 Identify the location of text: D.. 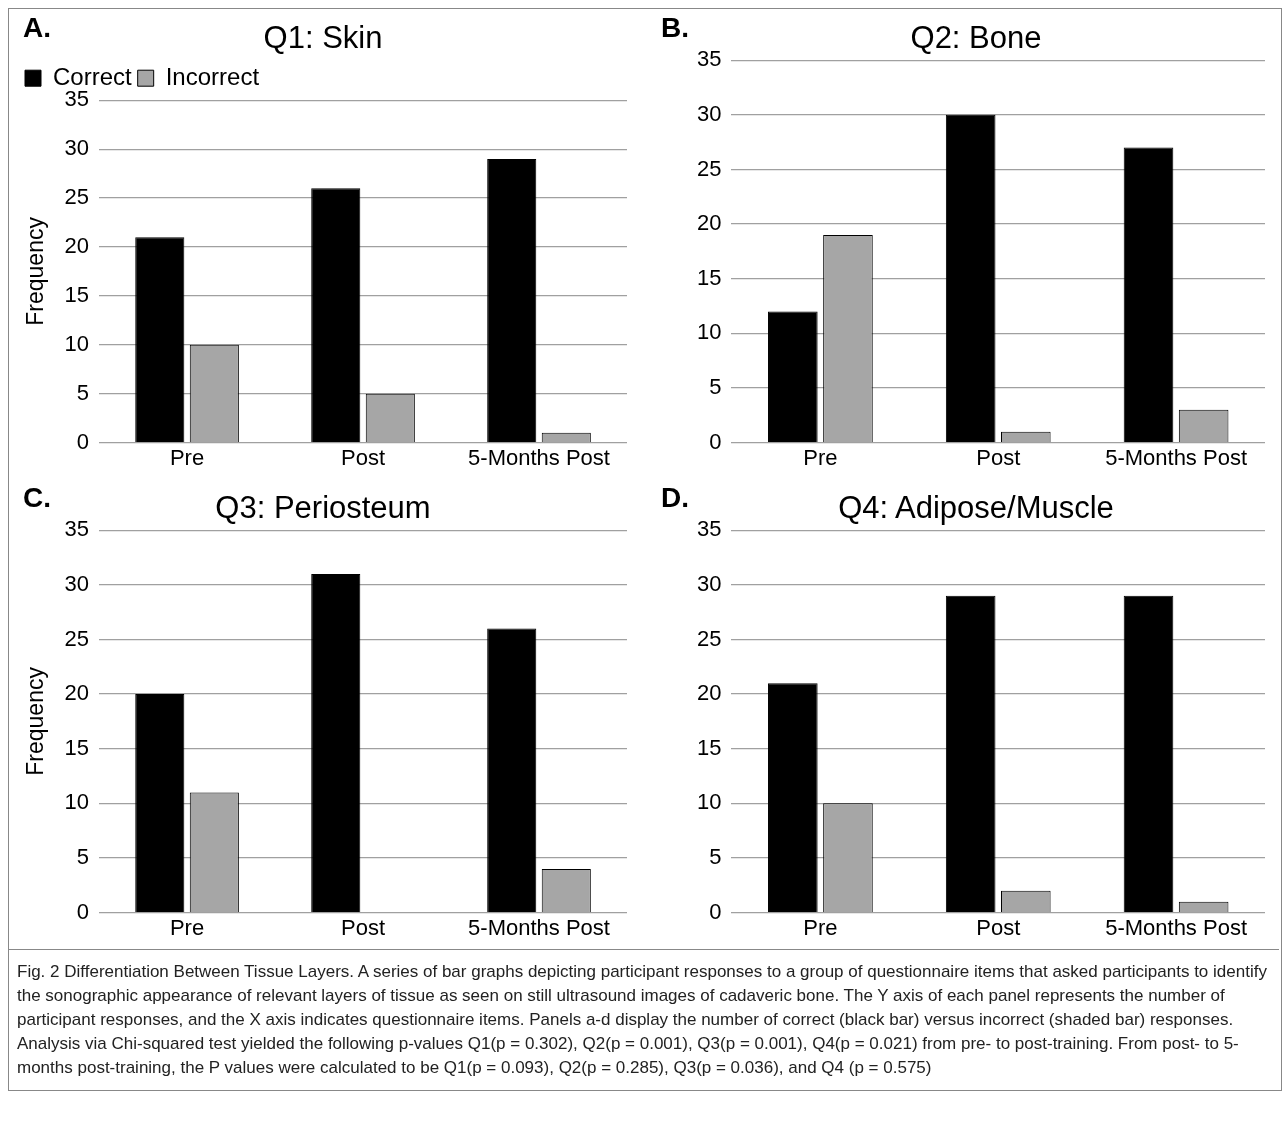
(675, 497).